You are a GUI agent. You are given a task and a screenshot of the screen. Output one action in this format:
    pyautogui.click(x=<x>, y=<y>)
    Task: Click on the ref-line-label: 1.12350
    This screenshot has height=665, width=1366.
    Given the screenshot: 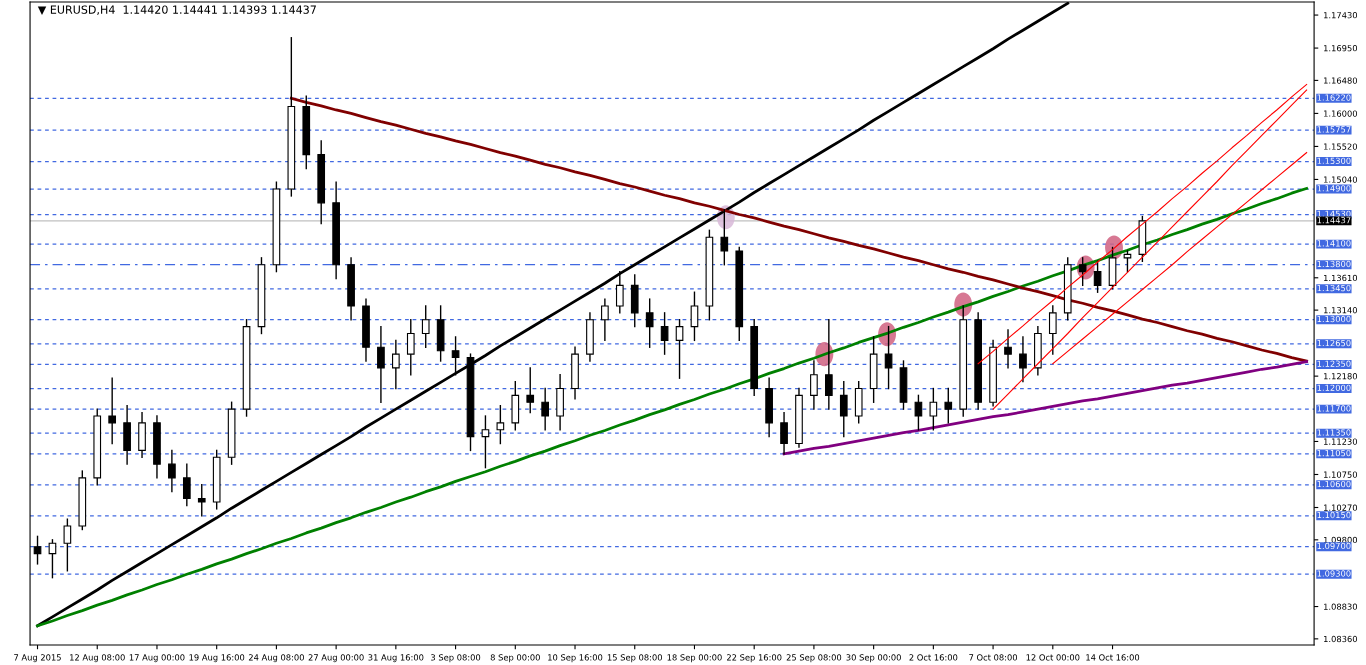 What is the action you would take?
    pyautogui.click(x=1334, y=363)
    